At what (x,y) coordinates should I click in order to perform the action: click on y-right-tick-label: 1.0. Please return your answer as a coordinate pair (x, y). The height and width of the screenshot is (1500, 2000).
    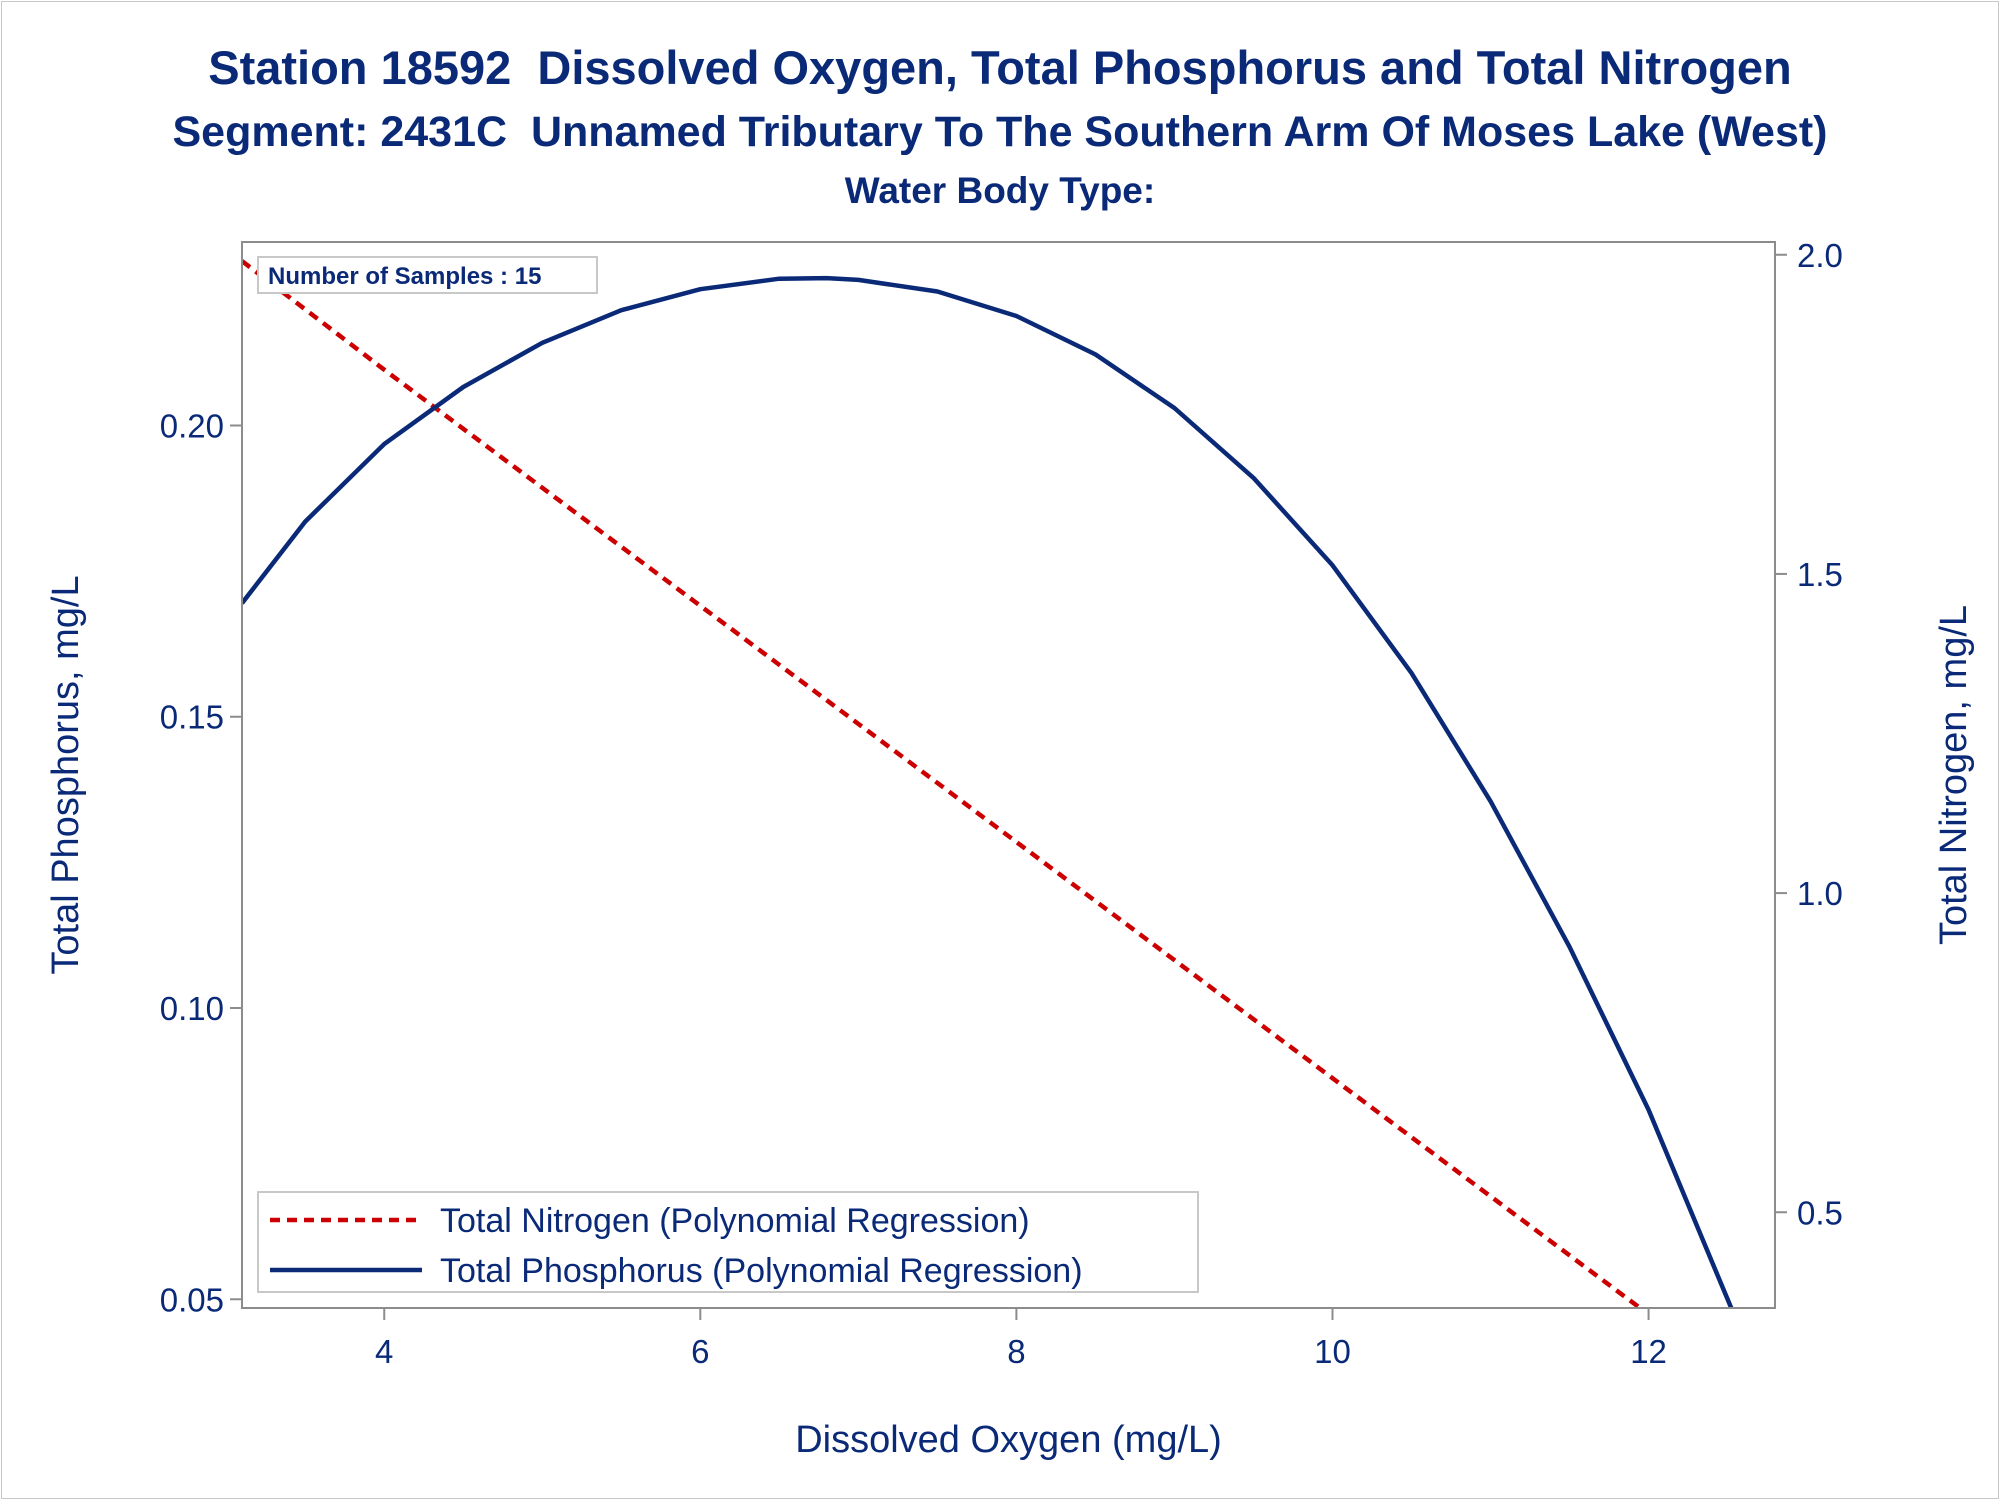
    Looking at the image, I should click on (1820, 893).